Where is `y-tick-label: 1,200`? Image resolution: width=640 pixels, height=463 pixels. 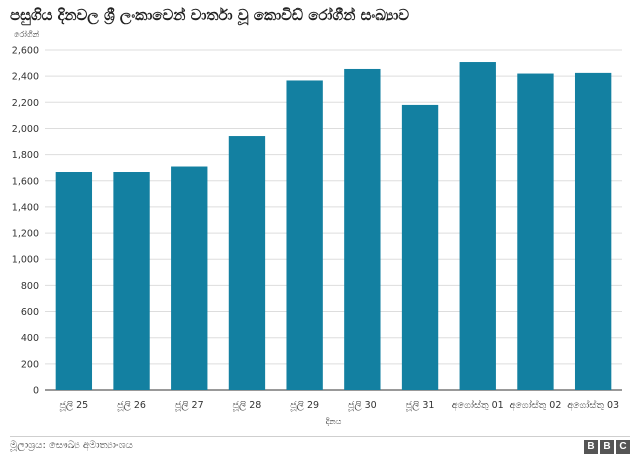 y-tick-label: 1,200 is located at coordinates (25, 234).